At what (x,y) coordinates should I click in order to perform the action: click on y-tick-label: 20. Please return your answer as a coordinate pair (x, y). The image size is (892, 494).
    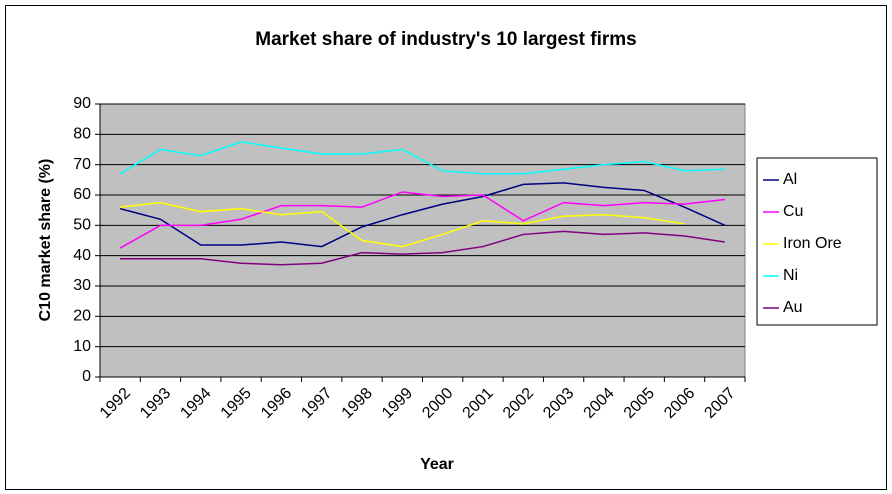
    Looking at the image, I should click on (82, 316).